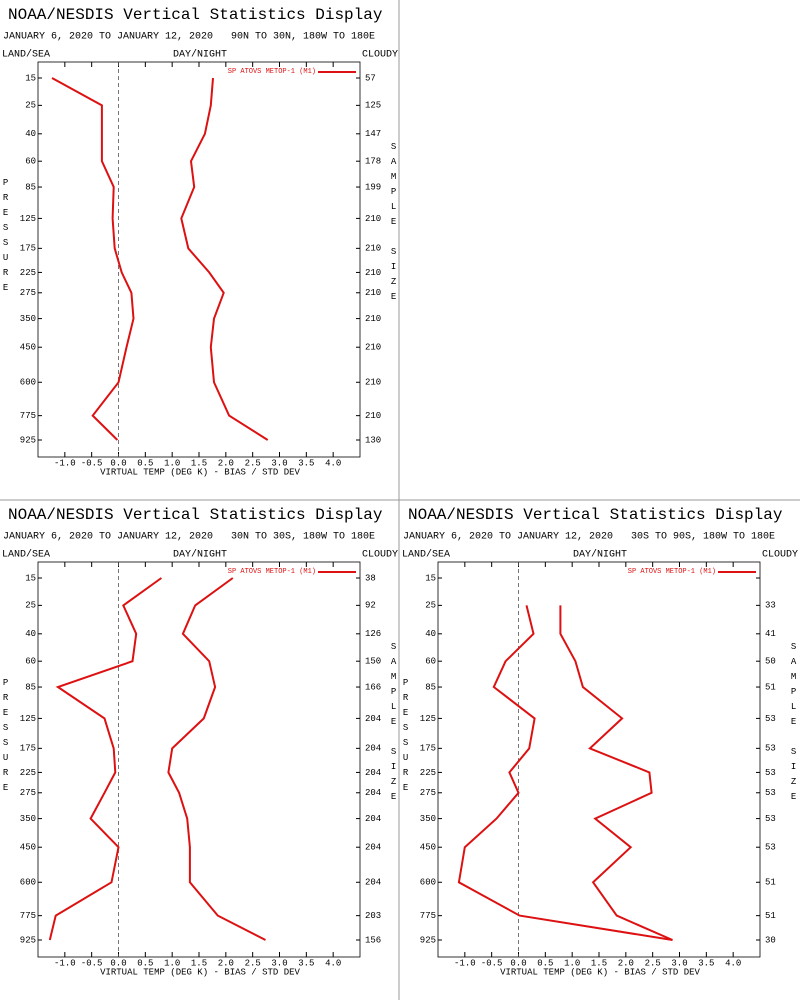 The height and width of the screenshot is (1000, 800). Describe the element at coordinates (253, 963) in the screenshot. I see `x-tick-label: 2.5` at that location.